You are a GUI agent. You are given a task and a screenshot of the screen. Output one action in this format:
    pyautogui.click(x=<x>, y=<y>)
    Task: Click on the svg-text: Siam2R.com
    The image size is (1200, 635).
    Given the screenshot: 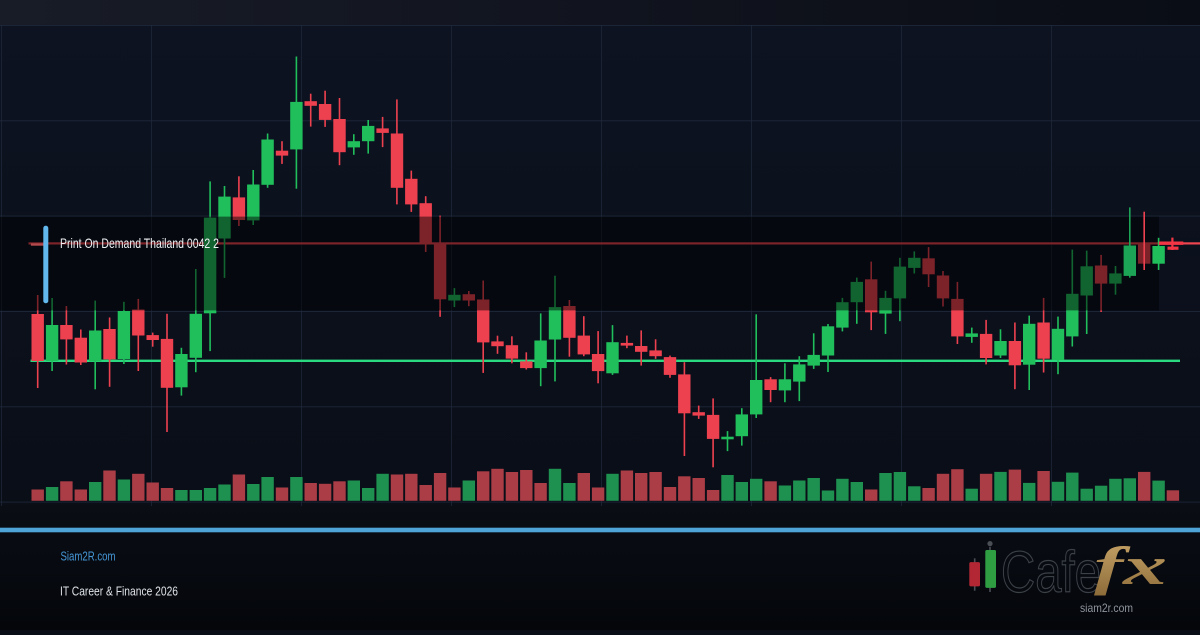 What is the action you would take?
    pyautogui.click(x=88, y=556)
    